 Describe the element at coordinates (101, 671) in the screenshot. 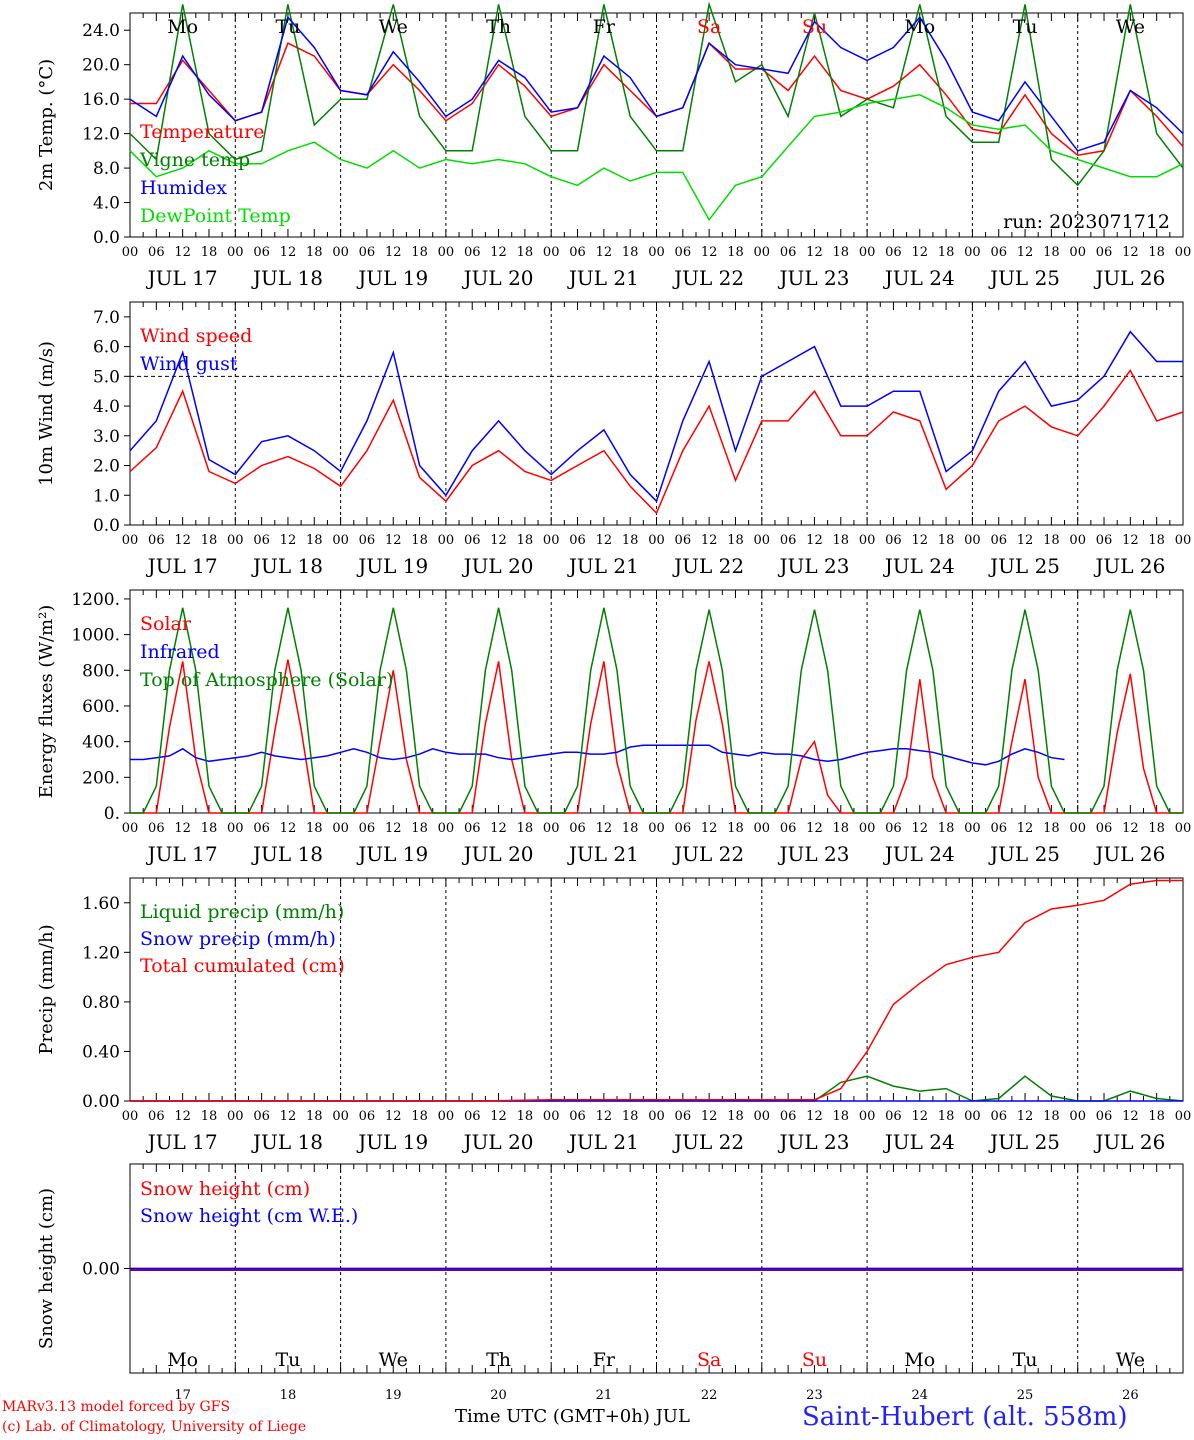

I see `y-tick-label: 800.` at that location.